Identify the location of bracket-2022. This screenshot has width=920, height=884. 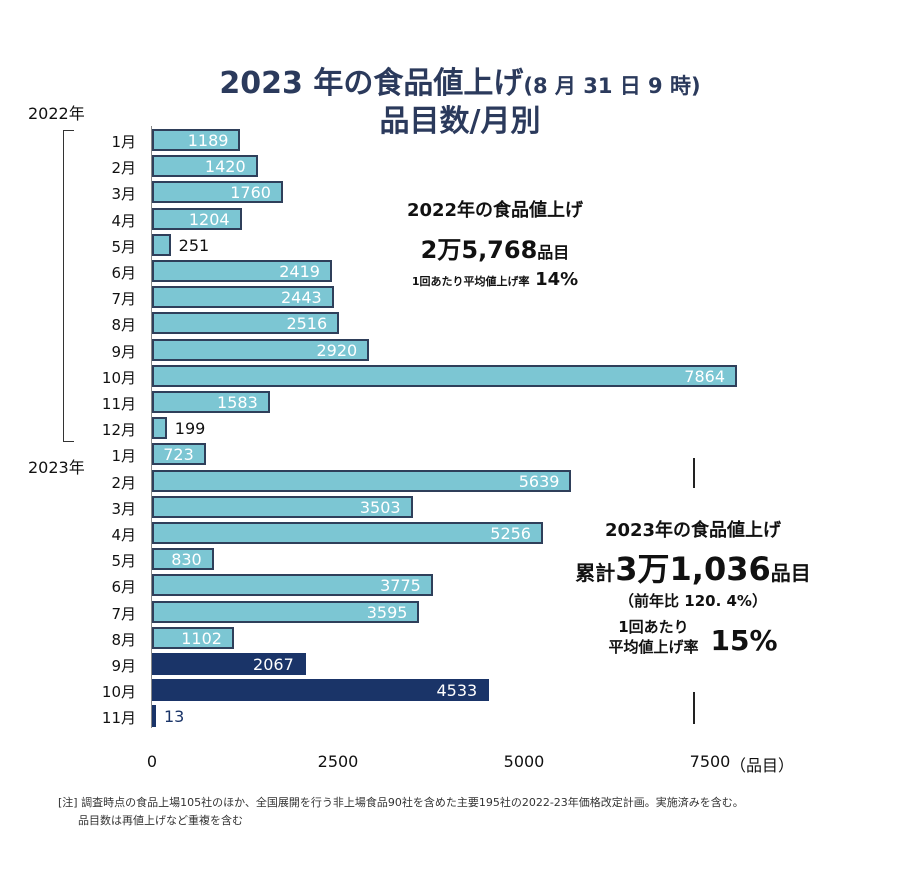
(68, 286).